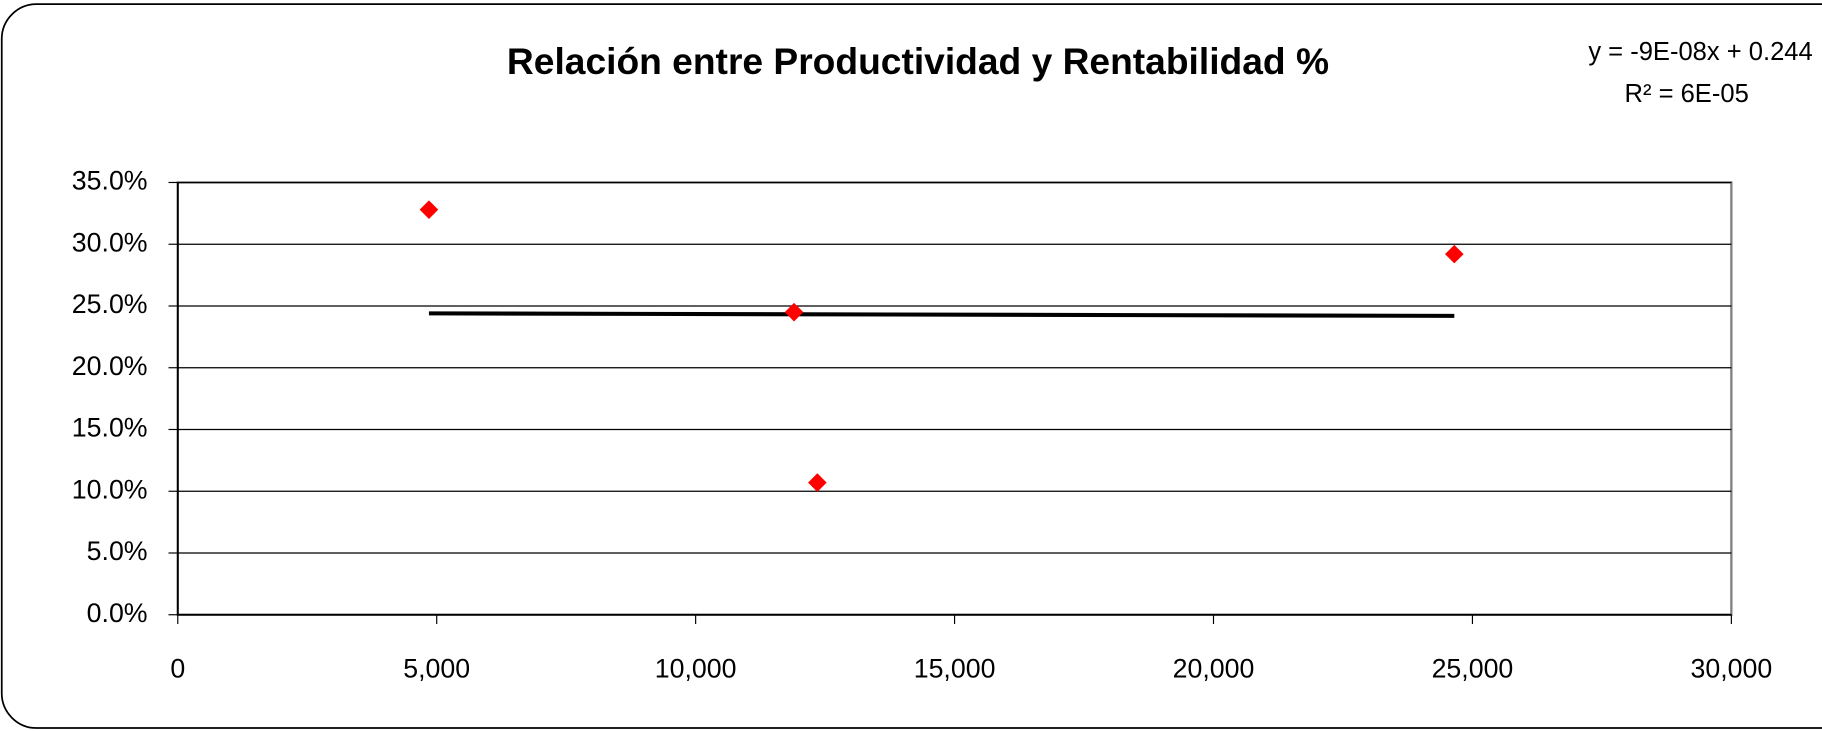  Describe the element at coordinates (110, 304) in the screenshot. I see `y-tick-label: 25.0%` at that location.